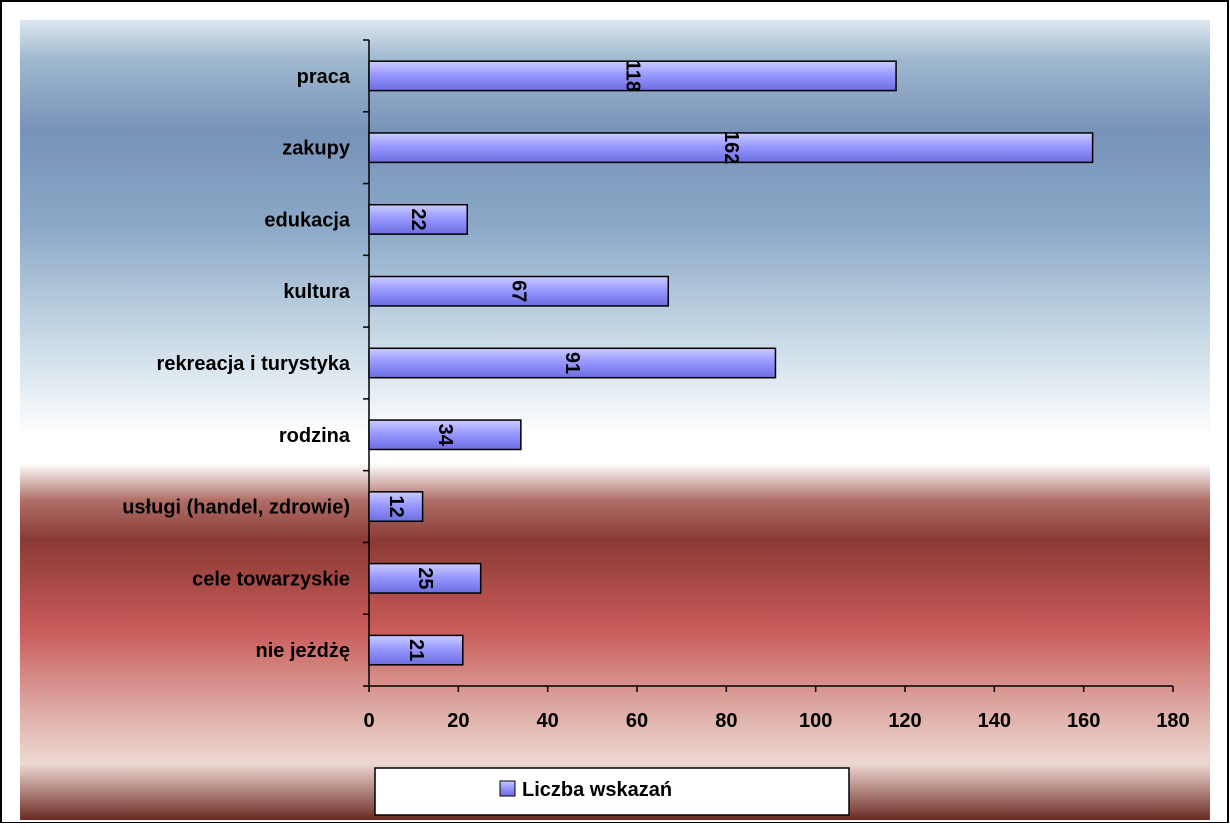 This screenshot has height=828, width=1230. Describe the element at coordinates (548, 721) in the screenshot. I see `x-tick-label: 40` at that location.